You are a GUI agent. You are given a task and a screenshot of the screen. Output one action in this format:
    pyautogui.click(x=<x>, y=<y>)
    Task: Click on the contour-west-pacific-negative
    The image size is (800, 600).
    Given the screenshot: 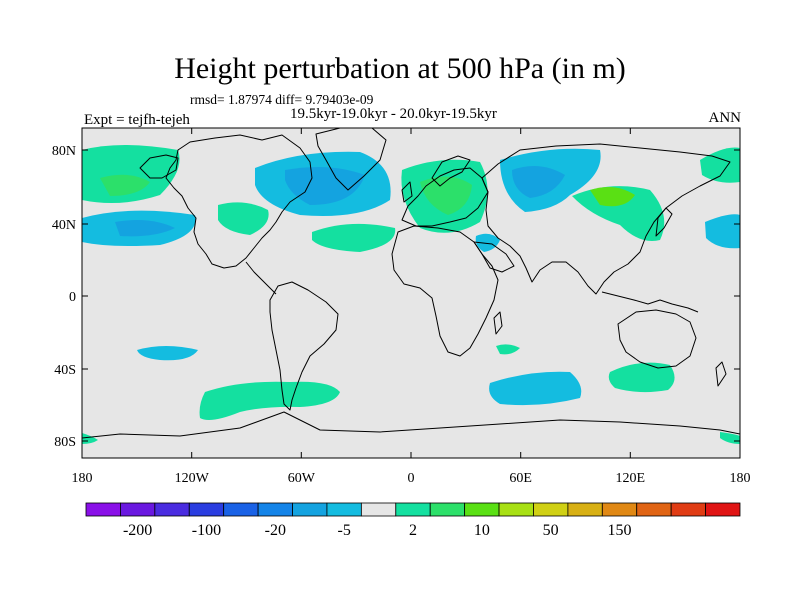 What is the action you would take?
    pyautogui.click(x=722, y=231)
    